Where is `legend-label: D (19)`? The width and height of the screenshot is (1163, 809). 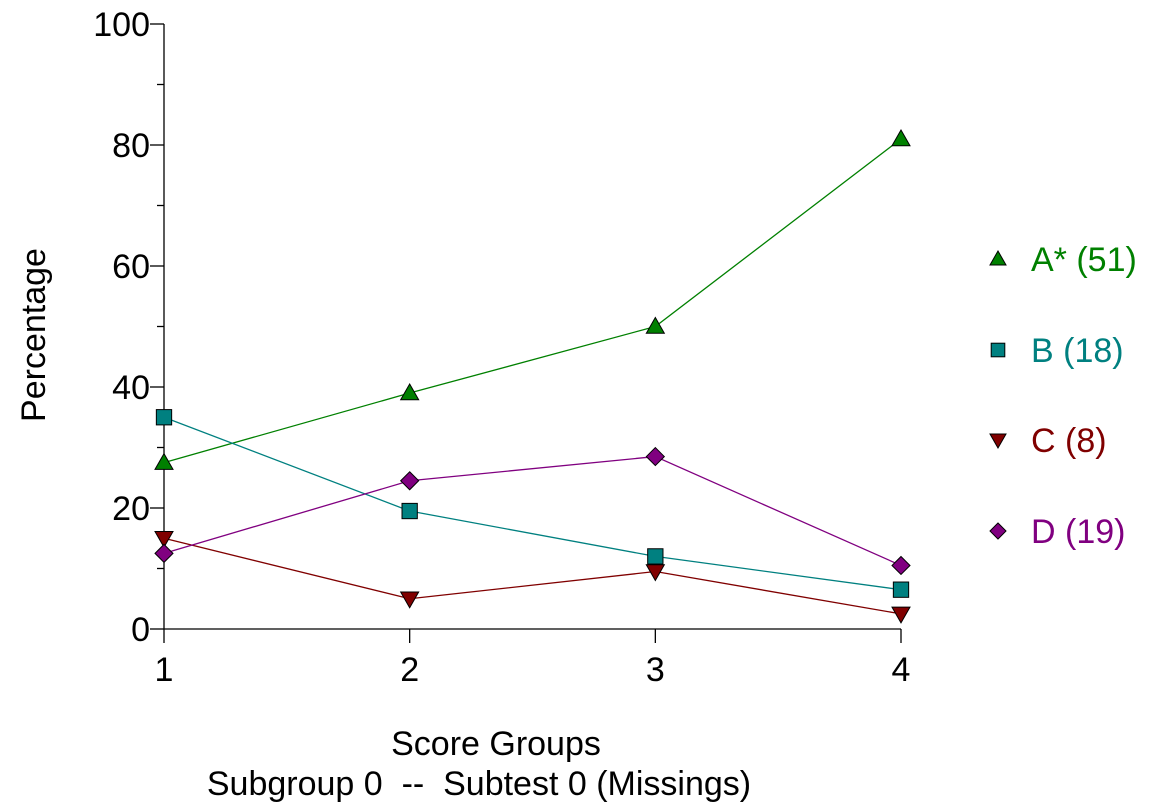 legend-label: D (19) is located at coordinates (1078, 532).